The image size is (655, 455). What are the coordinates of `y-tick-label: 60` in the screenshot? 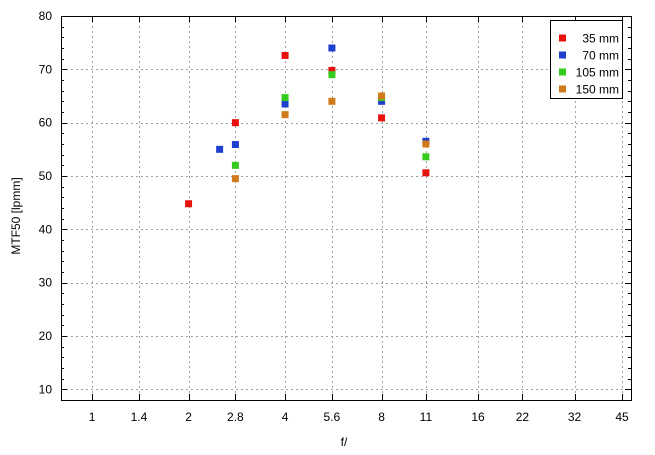 It's located at (46, 123).